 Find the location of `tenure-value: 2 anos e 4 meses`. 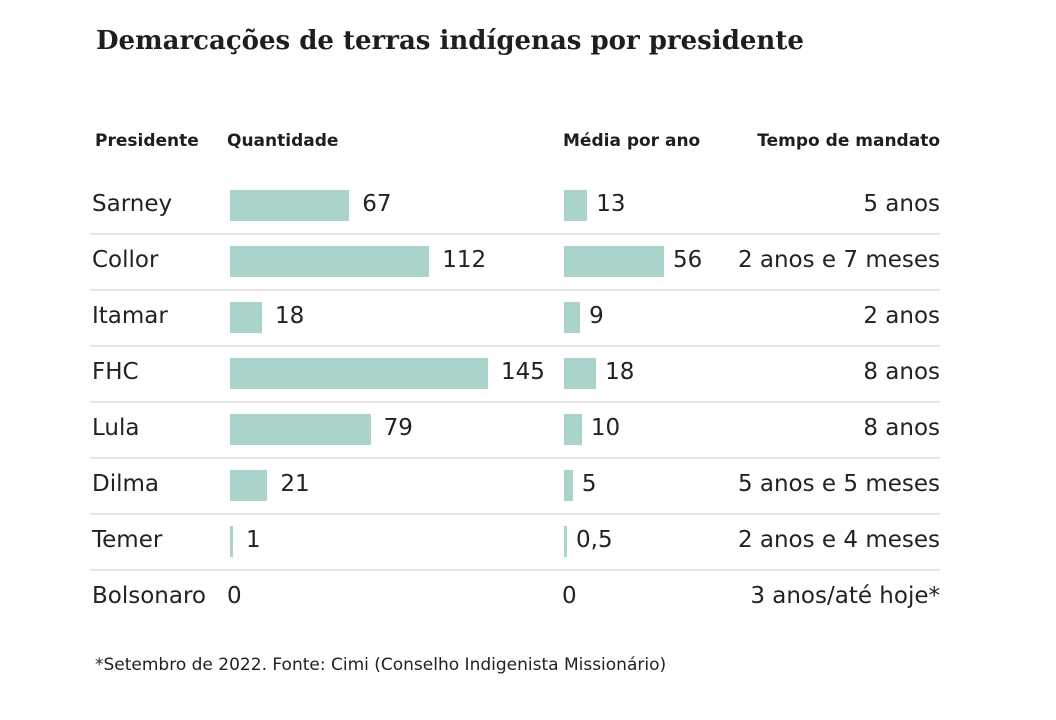

tenure-value: 2 anos e 4 meses is located at coordinates (838, 540).